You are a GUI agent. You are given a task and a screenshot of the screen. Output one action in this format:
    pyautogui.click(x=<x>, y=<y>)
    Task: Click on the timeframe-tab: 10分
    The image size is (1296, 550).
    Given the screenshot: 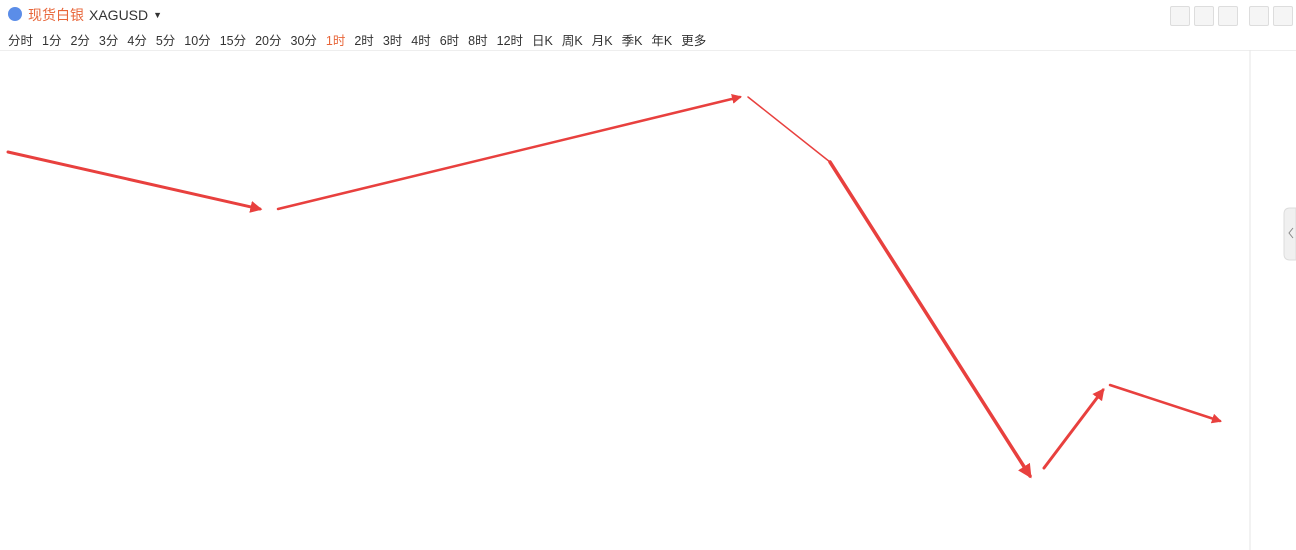 What is the action you would take?
    pyautogui.click(x=197, y=41)
    